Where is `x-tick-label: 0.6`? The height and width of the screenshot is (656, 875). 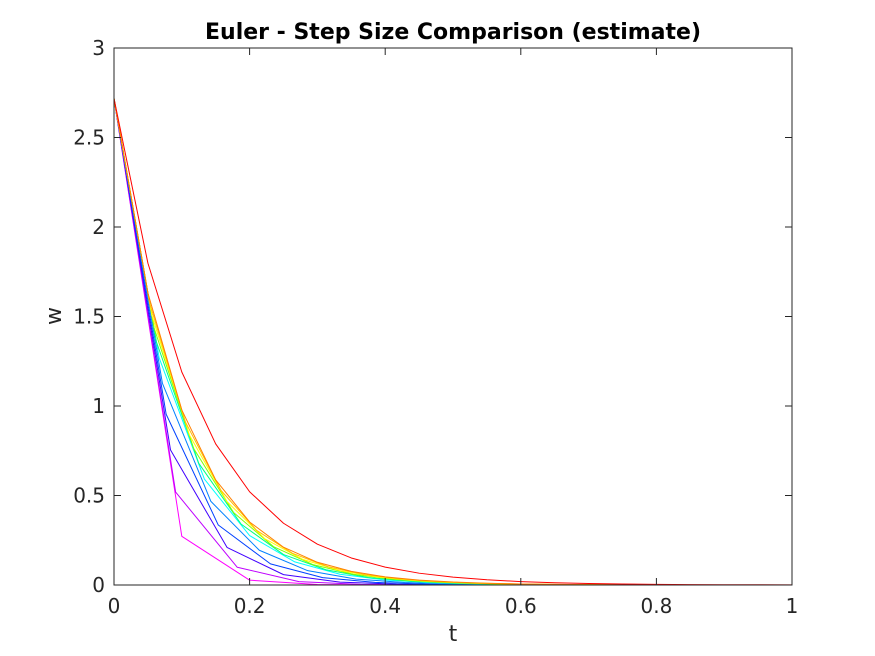
x-tick-label: 0.6 is located at coordinates (521, 606).